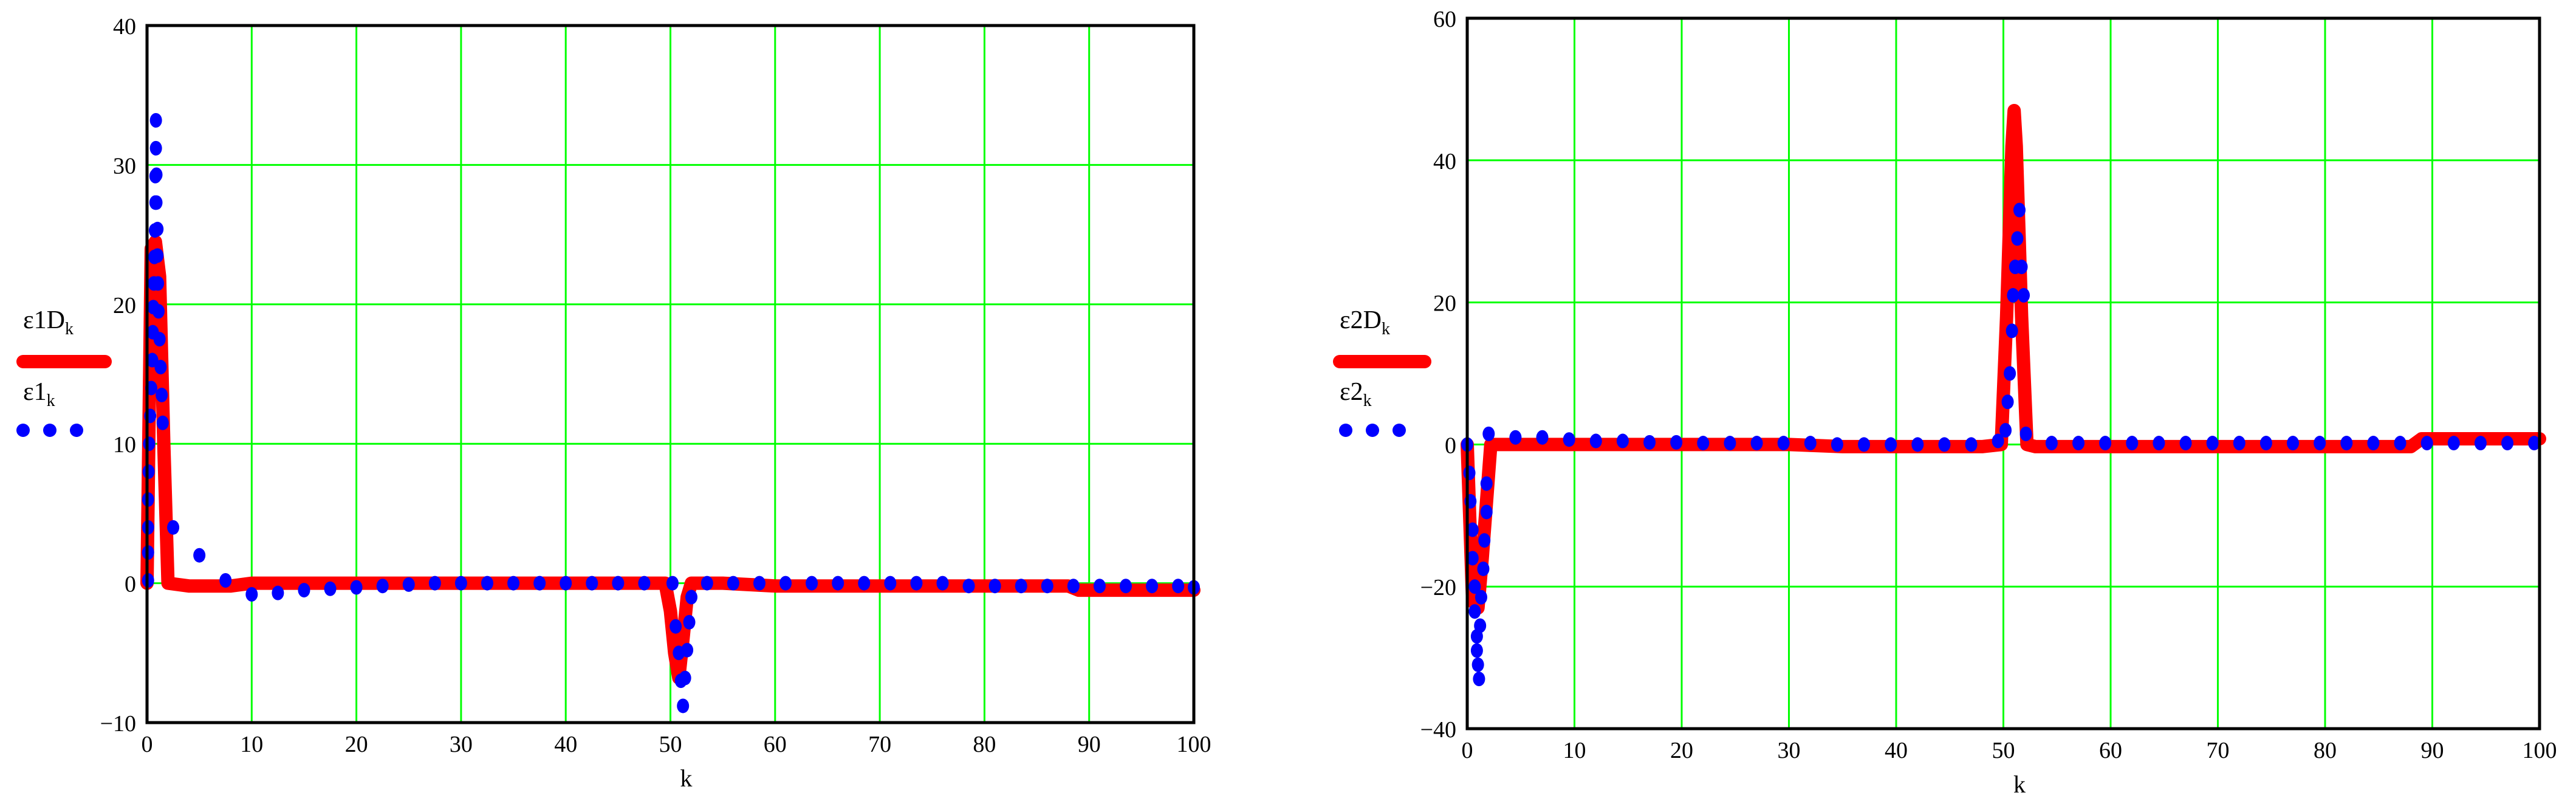 This screenshot has width=2576, height=801. What do you see at coordinates (124, 445) in the screenshot?
I see `y-tick-label: 10` at bounding box center [124, 445].